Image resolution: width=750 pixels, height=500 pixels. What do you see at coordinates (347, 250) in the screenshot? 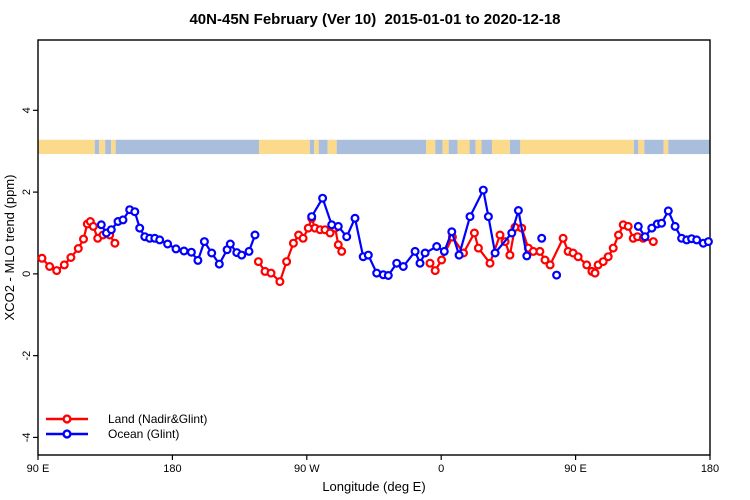
I see `land-series` at bounding box center [347, 250].